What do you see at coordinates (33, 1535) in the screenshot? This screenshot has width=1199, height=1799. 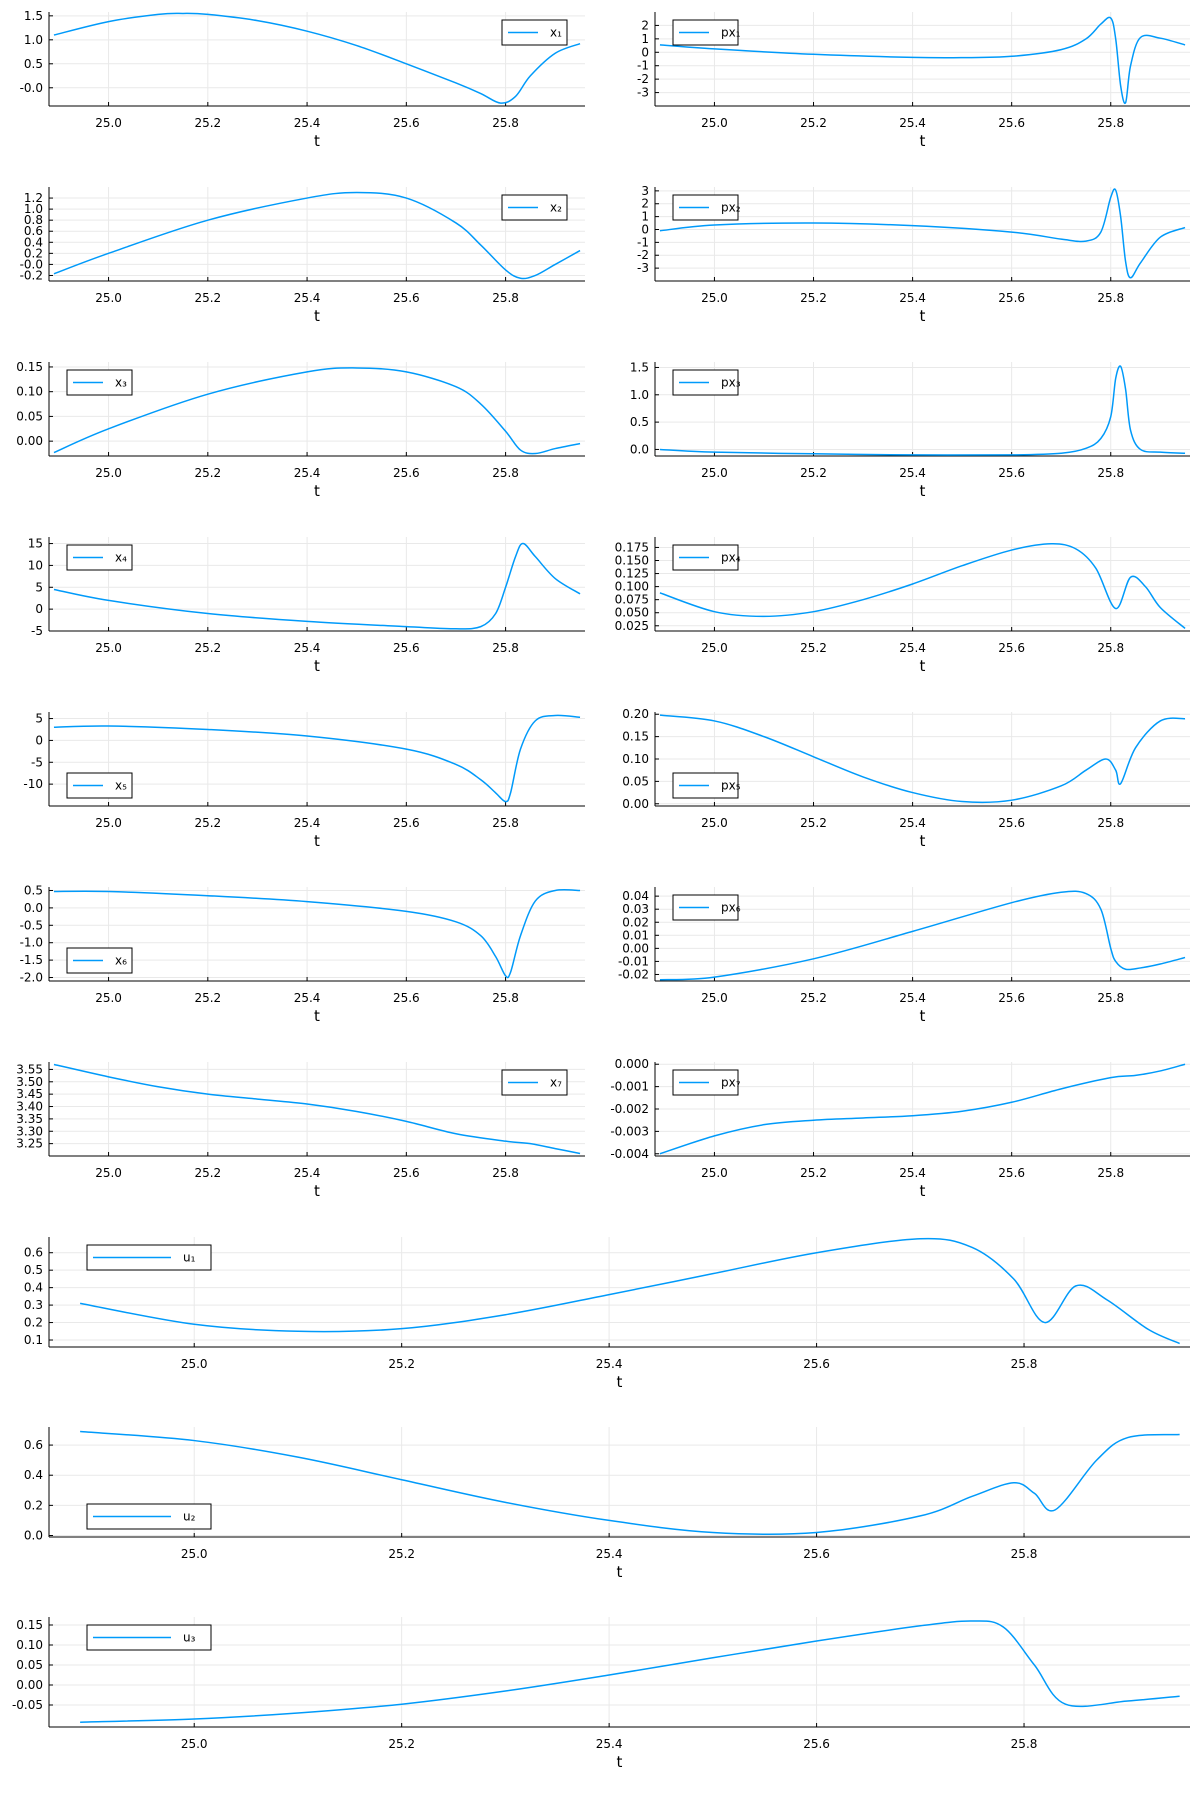 I see `y-tick-label: 0.0` at bounding box center [33, 1535].